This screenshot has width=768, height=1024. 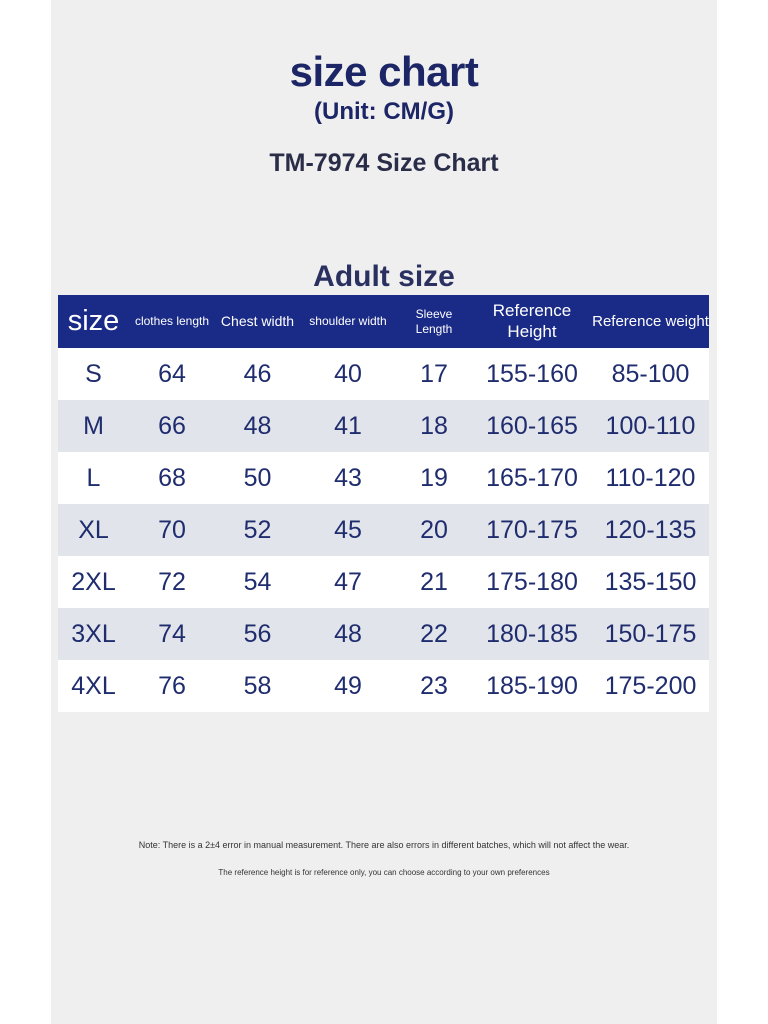 What do you see at coordinates (384, 163) in the screenshot?
I see `model-label: TM-7974 Size Chart` at bounding box center [384, 163].